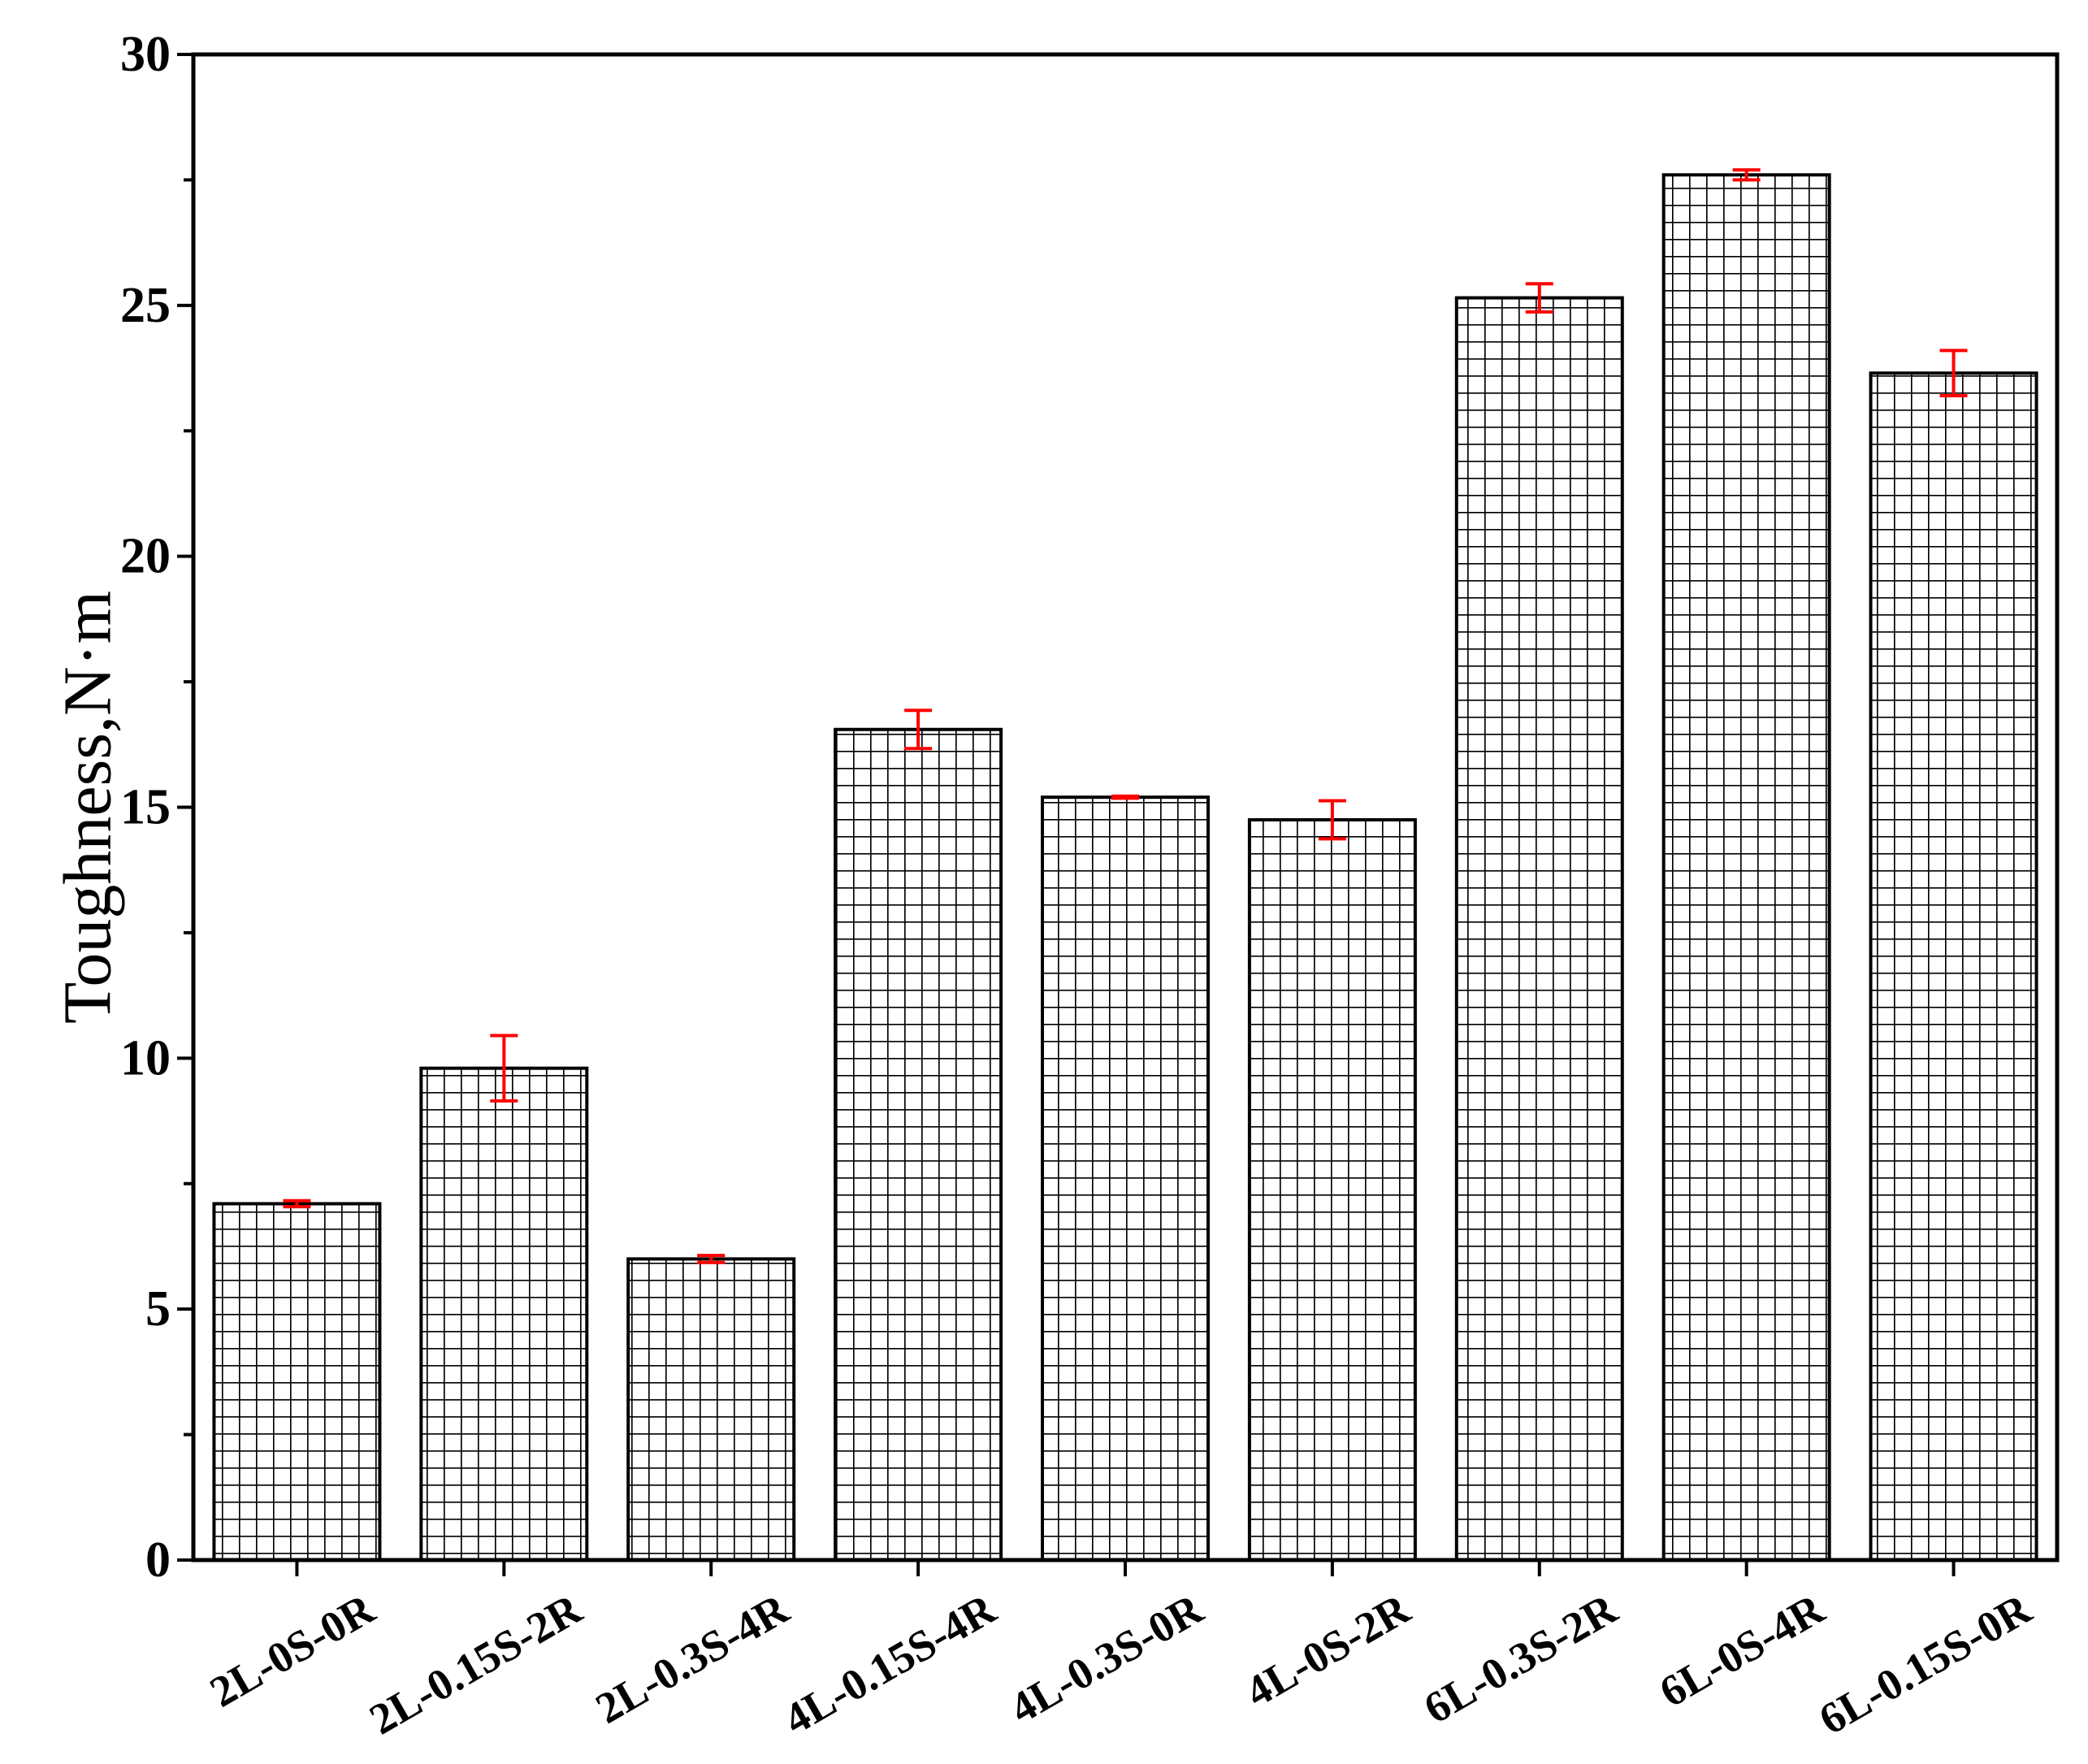  What do you see at coordinates (1747, 175) in the screenshot?
I see `error-bar-6L-0S-4R` at bounding box center [1747, 175].